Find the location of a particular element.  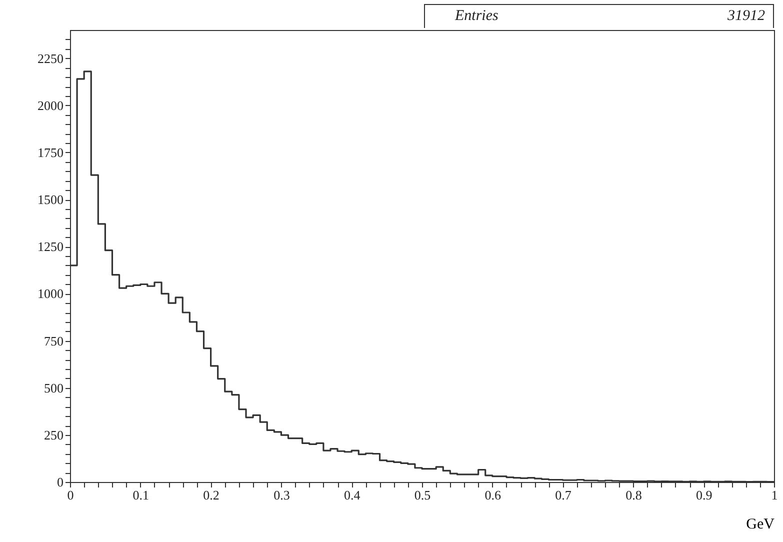

x-tick-label: 0.8 is located at coordinates (634, 495).